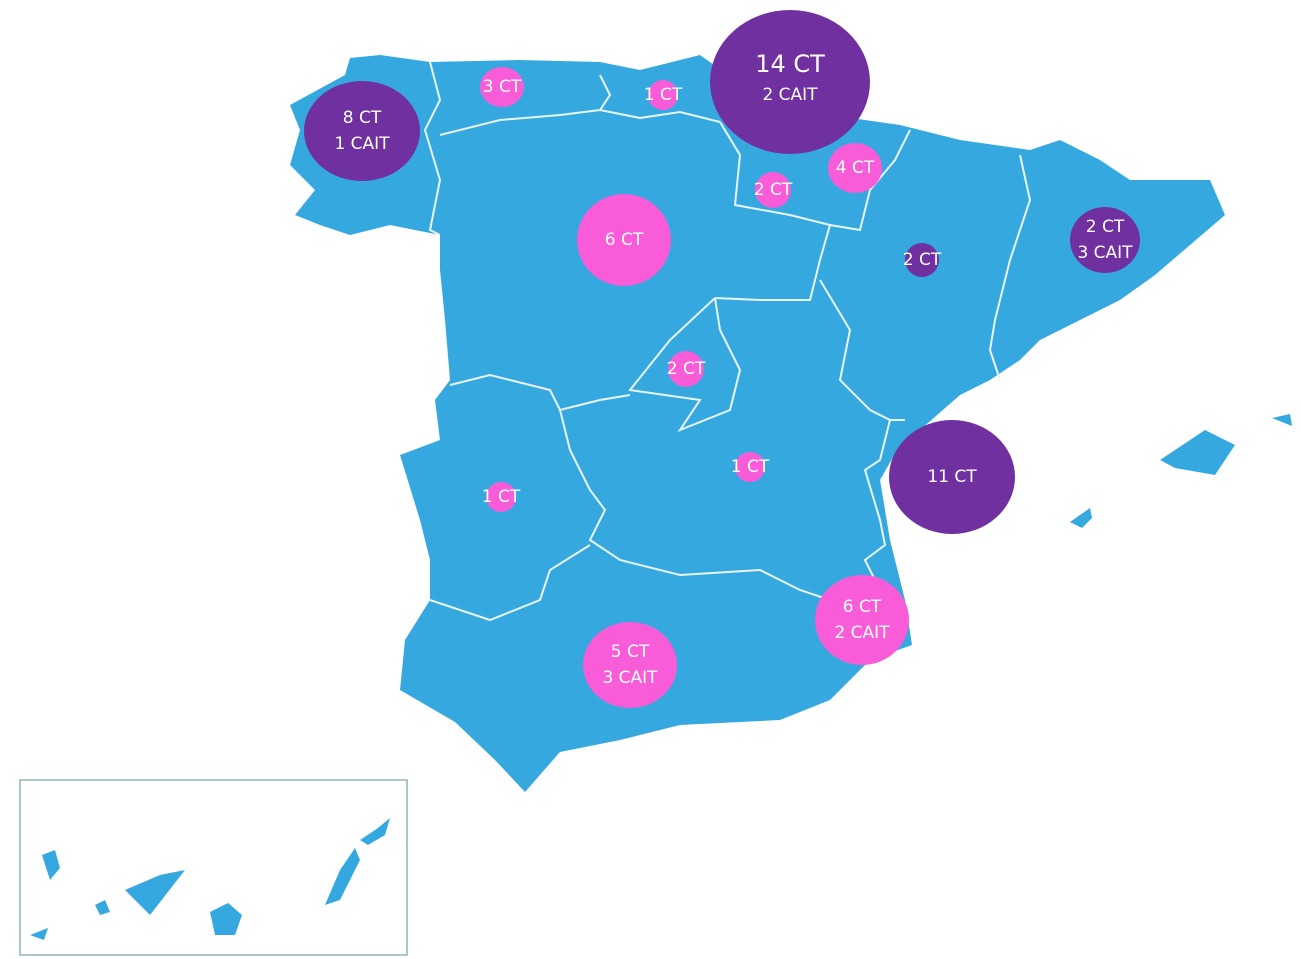 The width and height of the screenshot is (1301, 959). I want to click on menorca, so click(1282, 420).